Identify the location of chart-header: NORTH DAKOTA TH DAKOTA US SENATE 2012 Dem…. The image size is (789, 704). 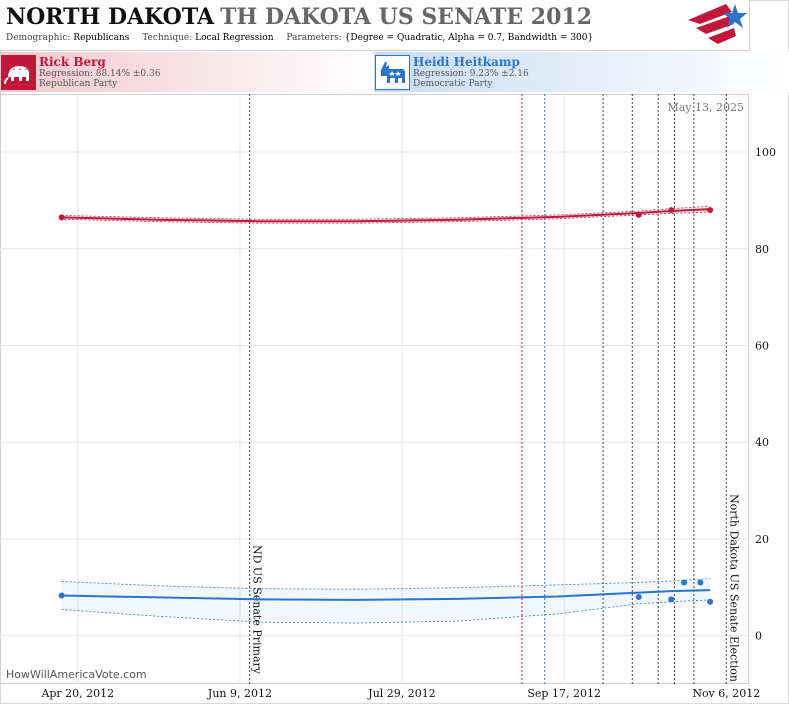
(375, 25).